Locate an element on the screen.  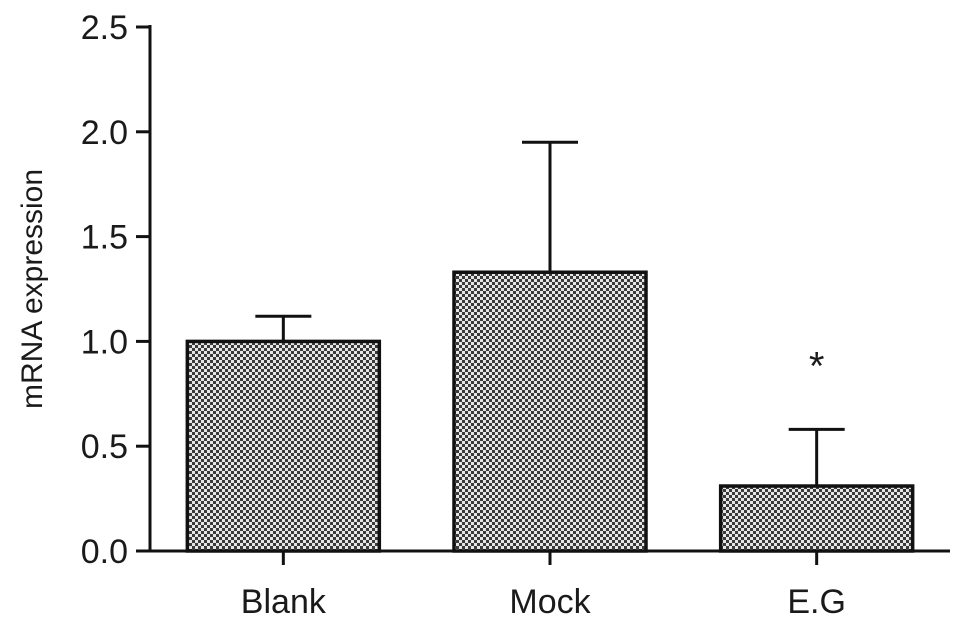
x-tick-label: E.G is located at coordinates (816, 602).